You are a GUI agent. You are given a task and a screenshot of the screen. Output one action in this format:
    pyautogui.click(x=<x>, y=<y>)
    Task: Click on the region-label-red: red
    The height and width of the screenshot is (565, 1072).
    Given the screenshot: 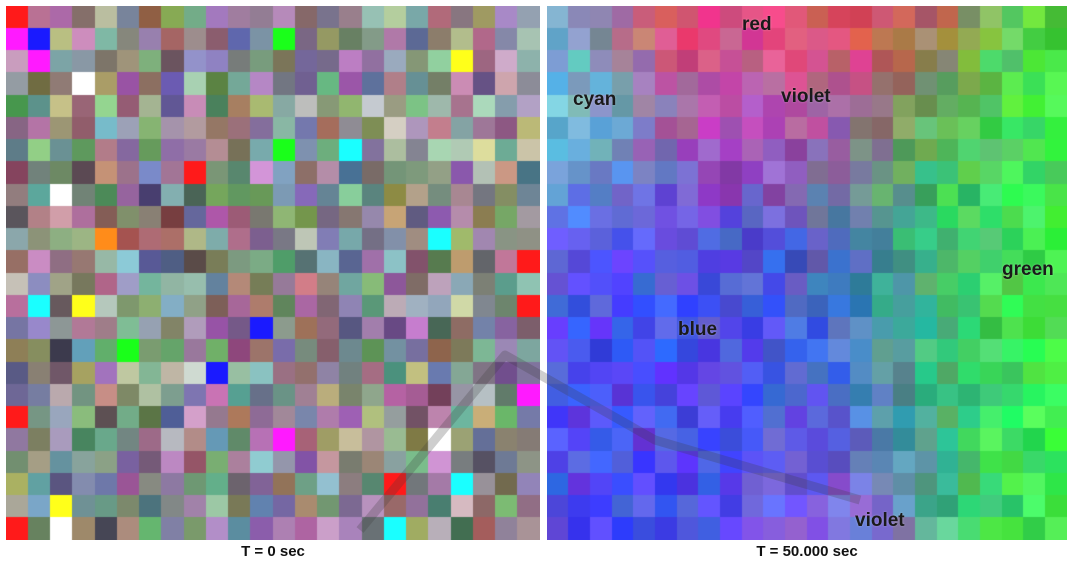 What is the action you would take?
    pyautogui.click(x=757, y=24)
    